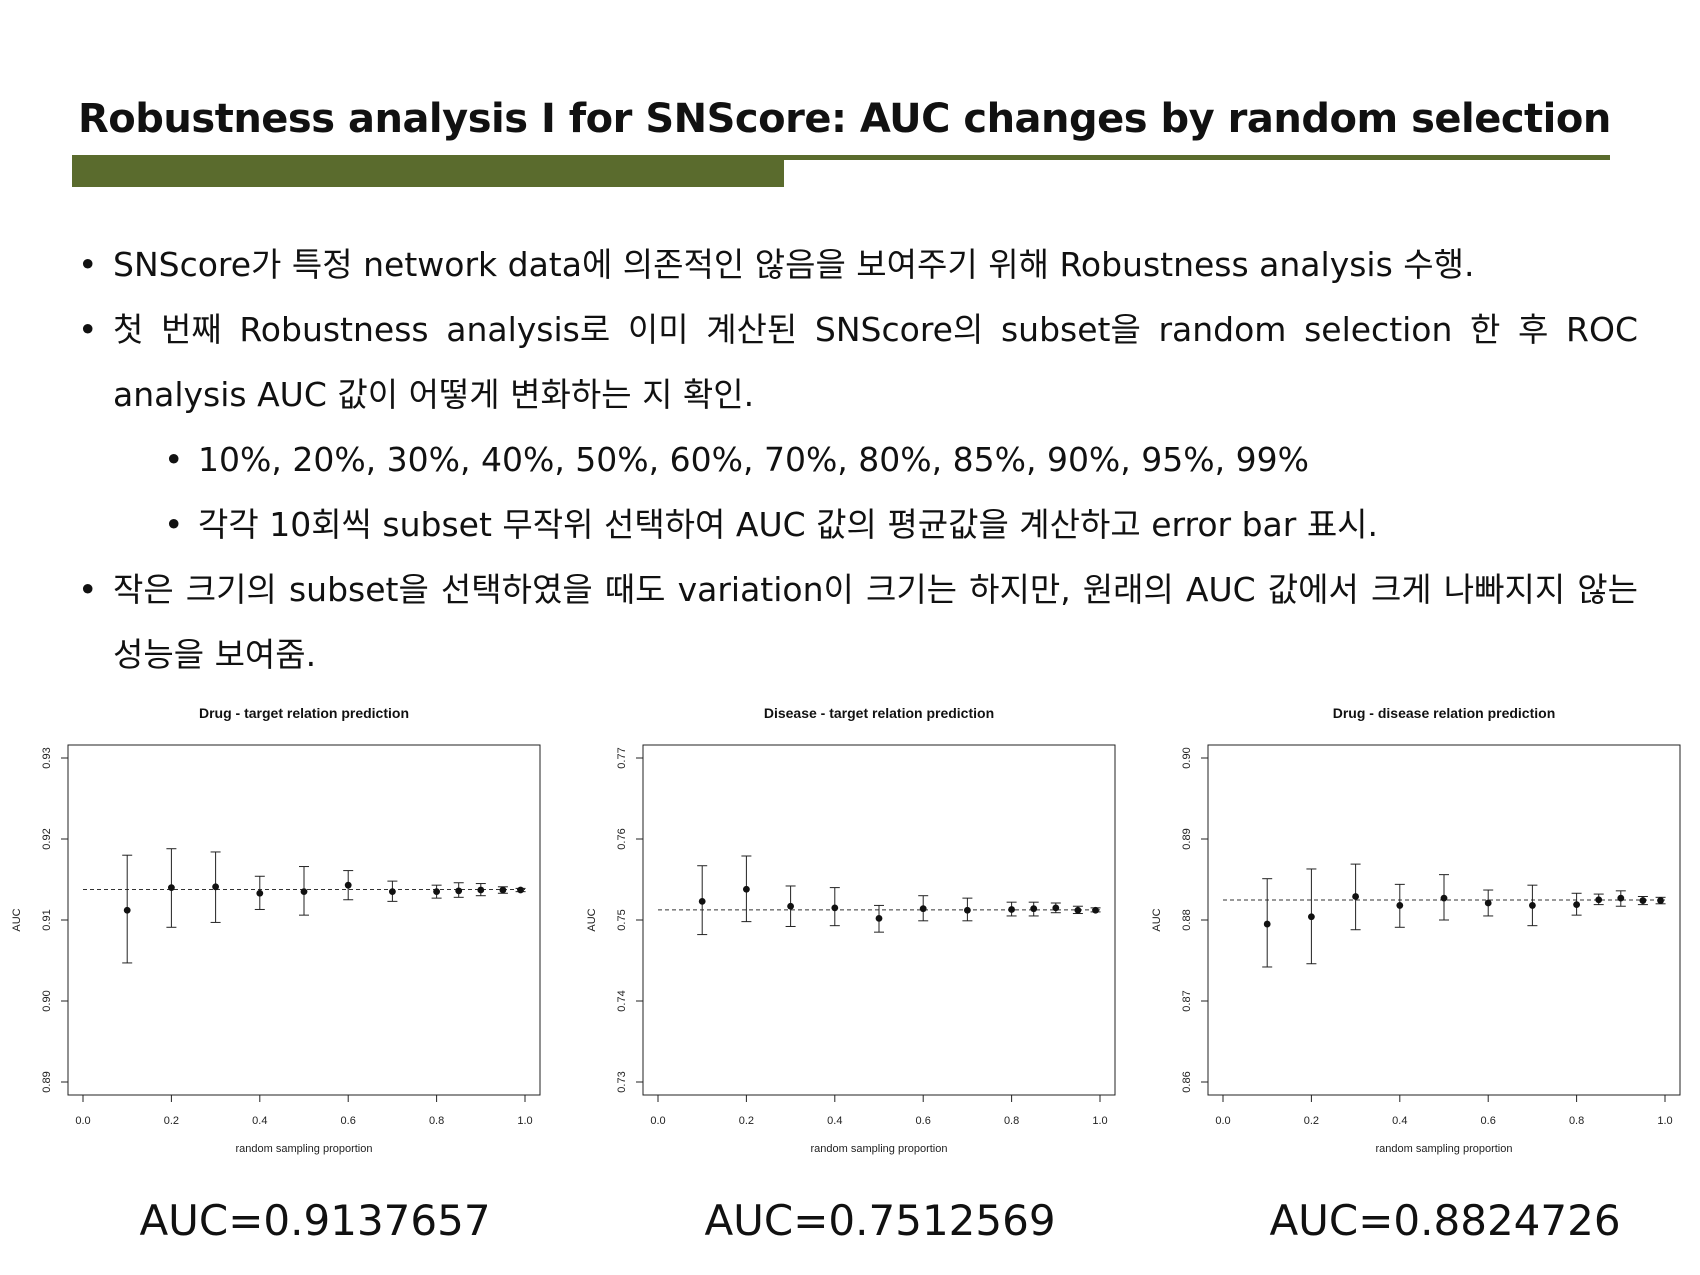  Describe the element at coordinates (1445, 1220) in the screenshot. I see `auc-value-label: AUC=0.8824726` at that location.